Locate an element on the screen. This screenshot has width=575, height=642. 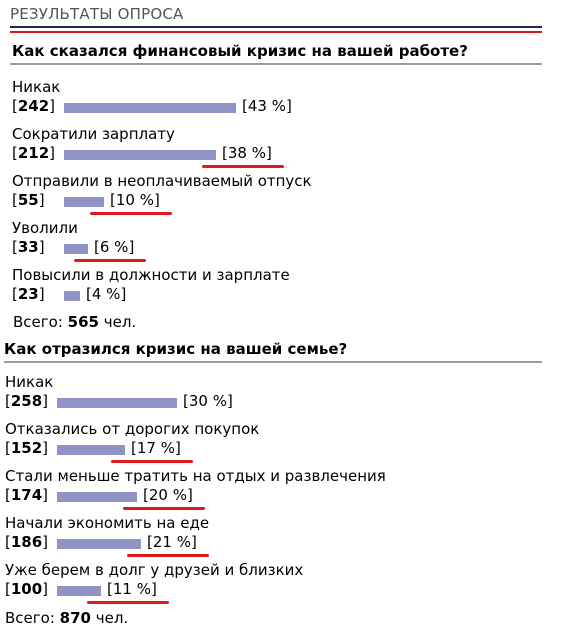
poll-option: Никак [242] [43 %] is located at coordinates (287, 101).